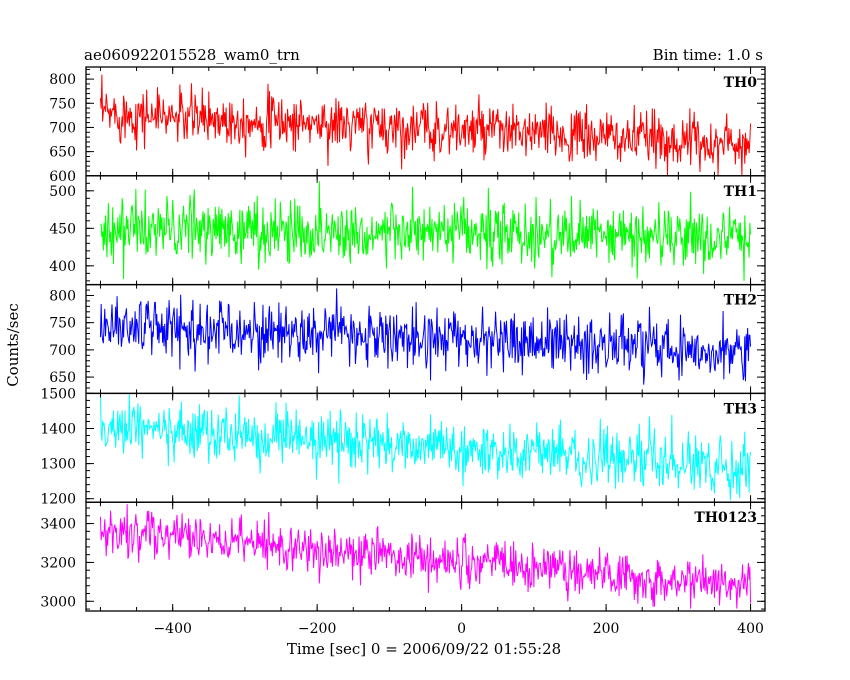 The height and width of the screenshot is (680, 850). Describe the element at coordinates (58, 525) in the screenshot. I see `y-tick-label: 3400` at that location.